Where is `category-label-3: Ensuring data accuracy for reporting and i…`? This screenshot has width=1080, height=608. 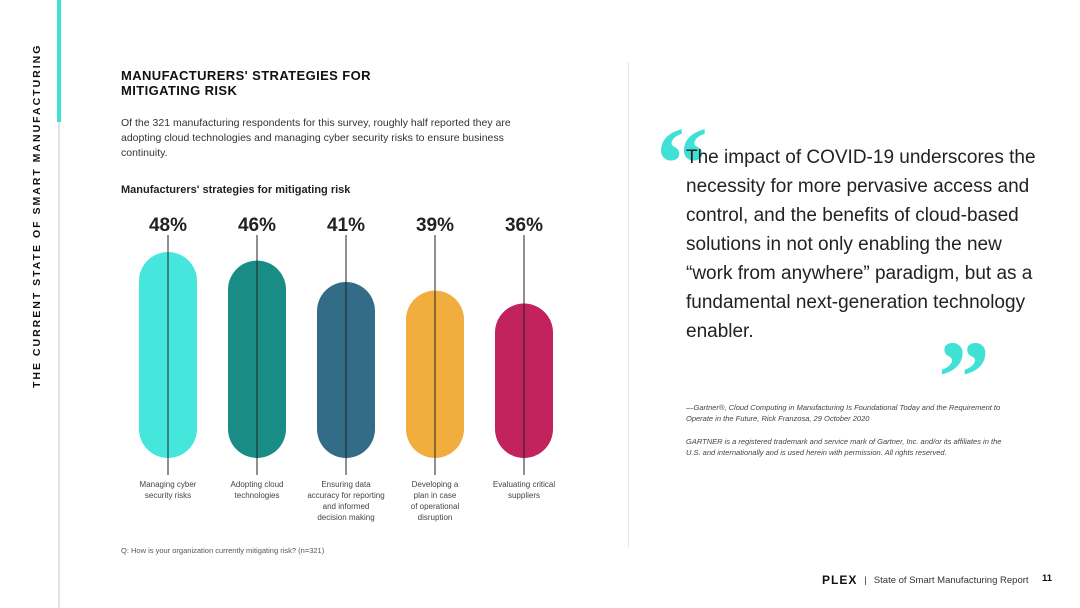 category-label-3: Ensuring data accuracy for reporting and i… is located at coordinates (346, 501).